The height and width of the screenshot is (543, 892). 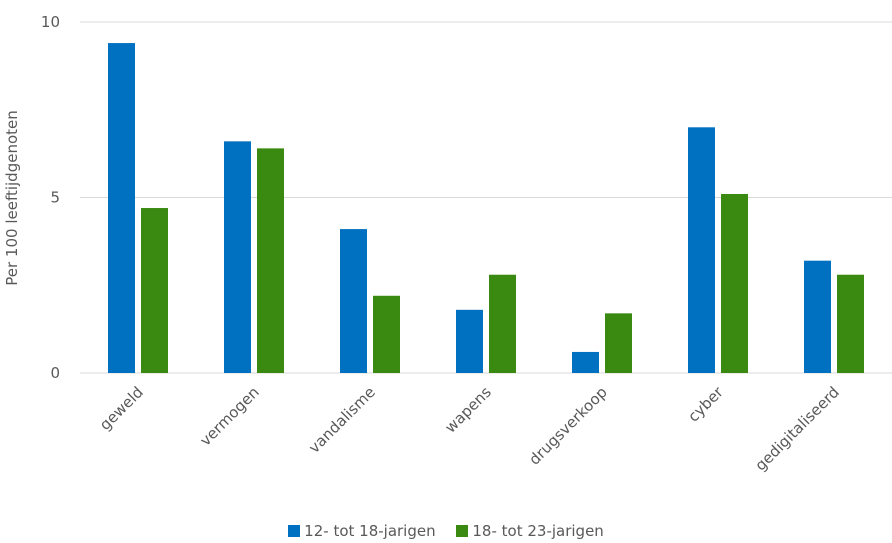 I want to click on legend-label-series-1: 12- tot 18-jarigen, so click(x=370, y=531).